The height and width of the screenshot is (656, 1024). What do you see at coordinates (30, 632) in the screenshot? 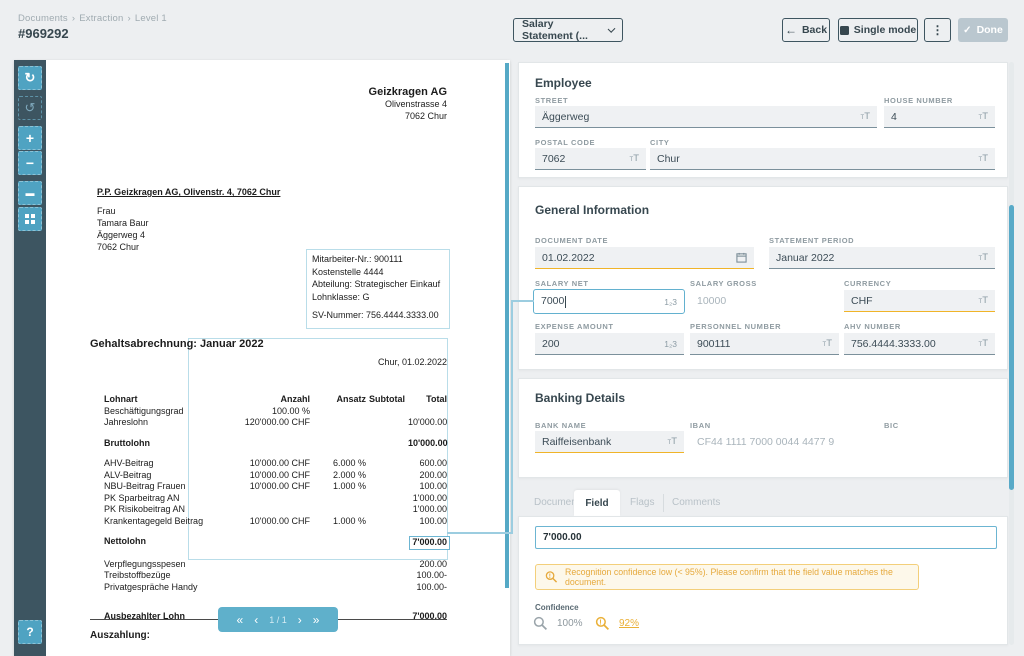
I see `help-button` at bounding box center [30, 632].